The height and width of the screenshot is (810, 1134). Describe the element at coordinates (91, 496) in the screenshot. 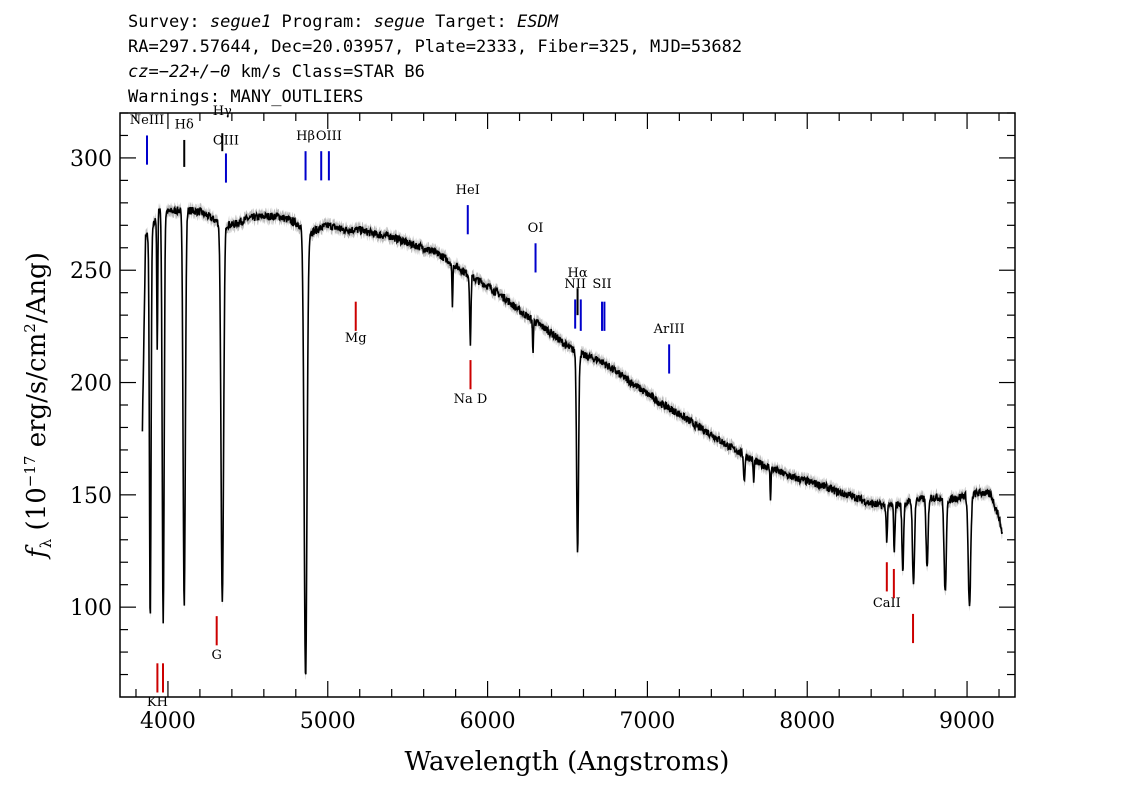

I see `y-tick-label: 150` at that location.